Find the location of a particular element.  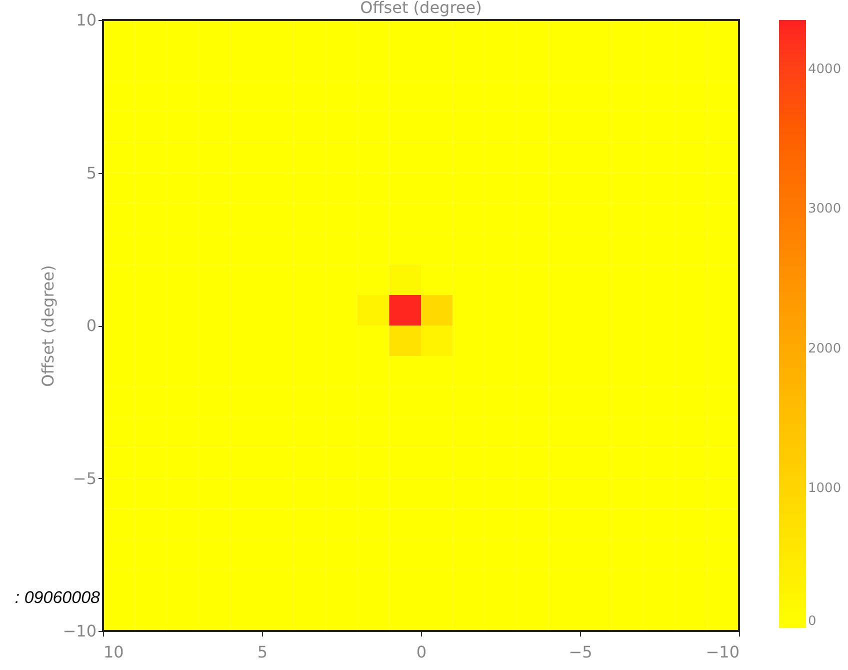

color-bar-label: 4000 is located at coordinates (825, 69).